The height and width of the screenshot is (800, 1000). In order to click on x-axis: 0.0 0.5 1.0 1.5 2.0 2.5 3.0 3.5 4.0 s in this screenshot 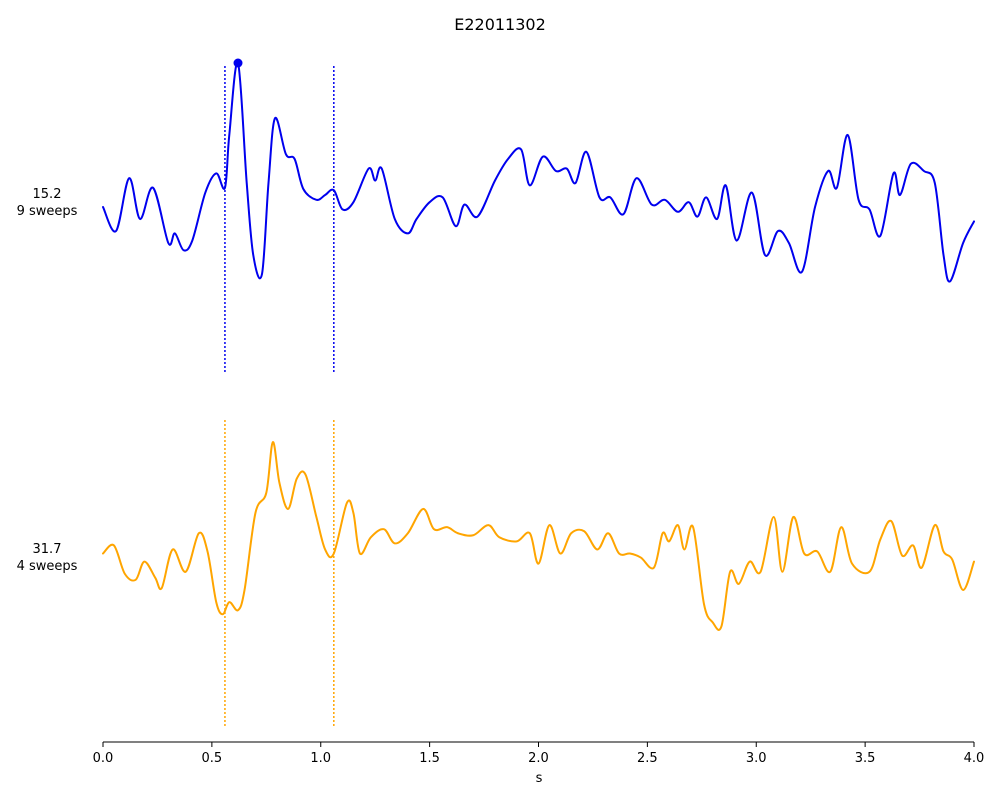, I will do `click(539, 763)`.